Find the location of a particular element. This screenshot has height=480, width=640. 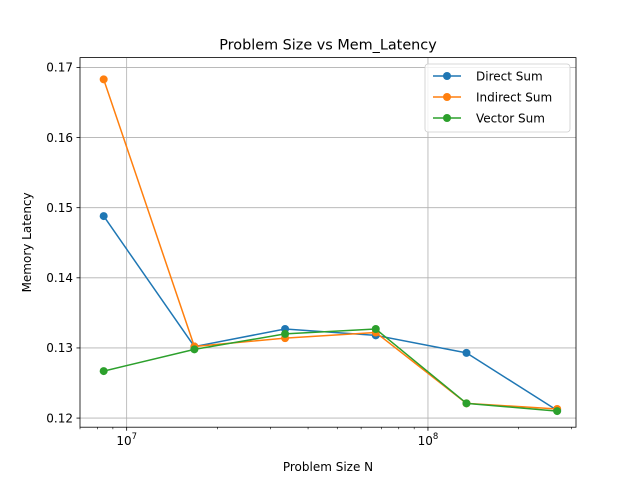

y-tick-label: 0.13 is located at coordinates (59, 348).